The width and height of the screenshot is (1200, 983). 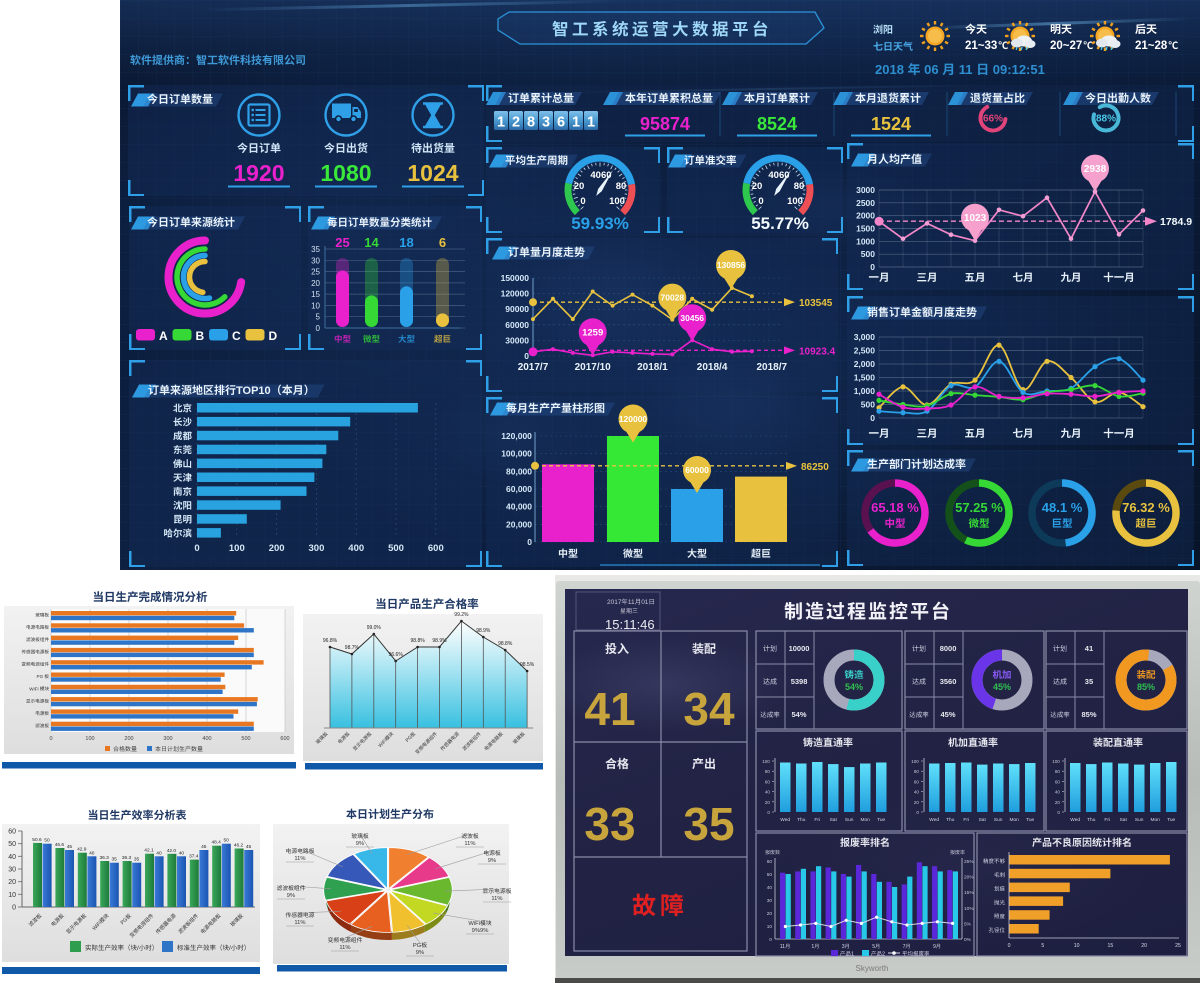 I want to click on svg-text: Fri, so click(x=966, y=820).